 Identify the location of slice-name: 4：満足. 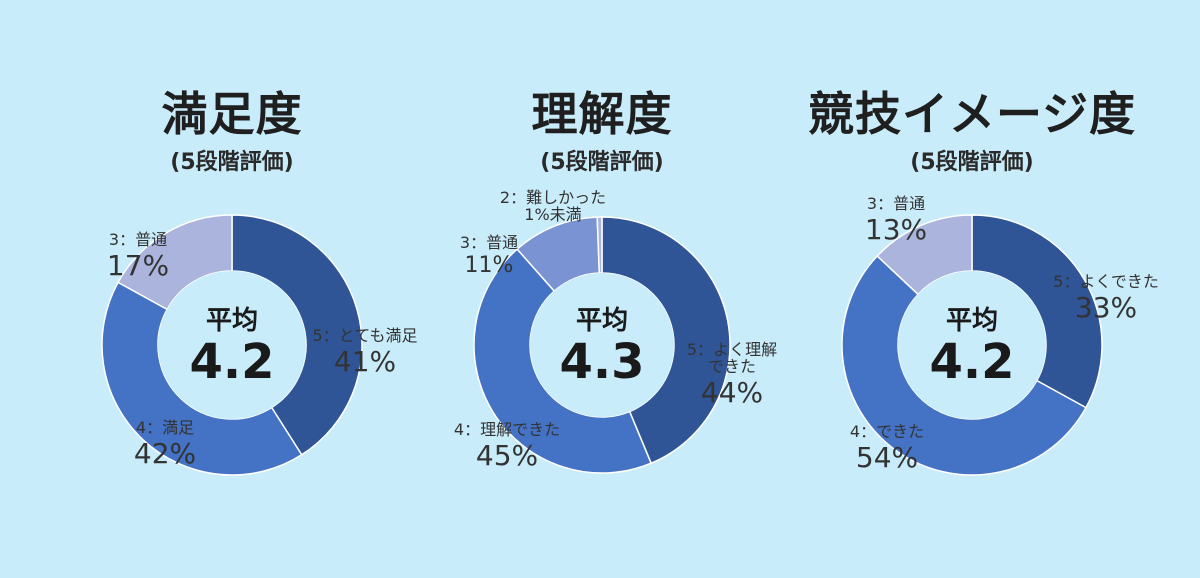
(165, 427).